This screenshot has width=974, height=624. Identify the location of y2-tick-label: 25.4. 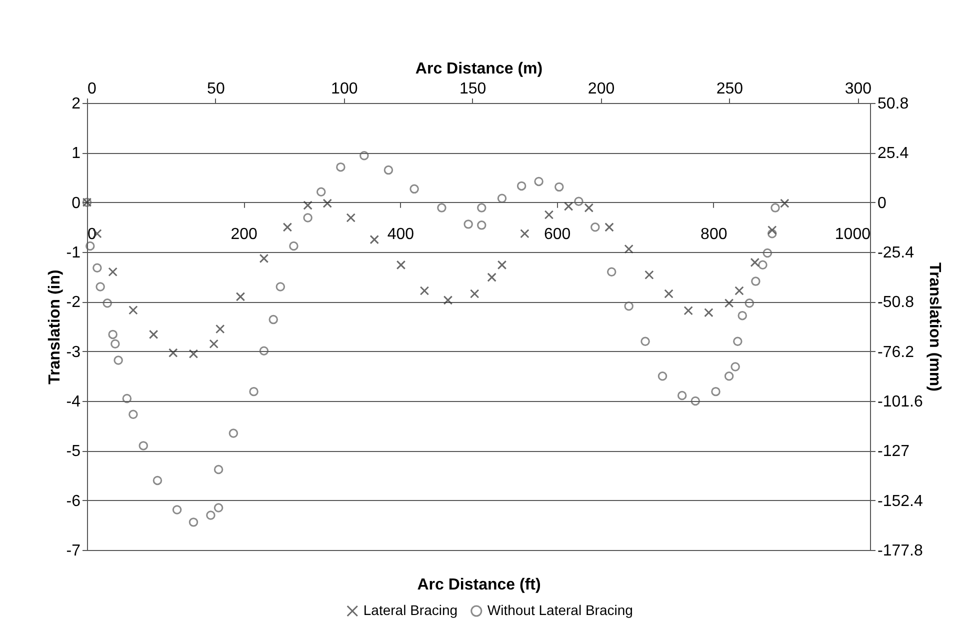
(893, 153).